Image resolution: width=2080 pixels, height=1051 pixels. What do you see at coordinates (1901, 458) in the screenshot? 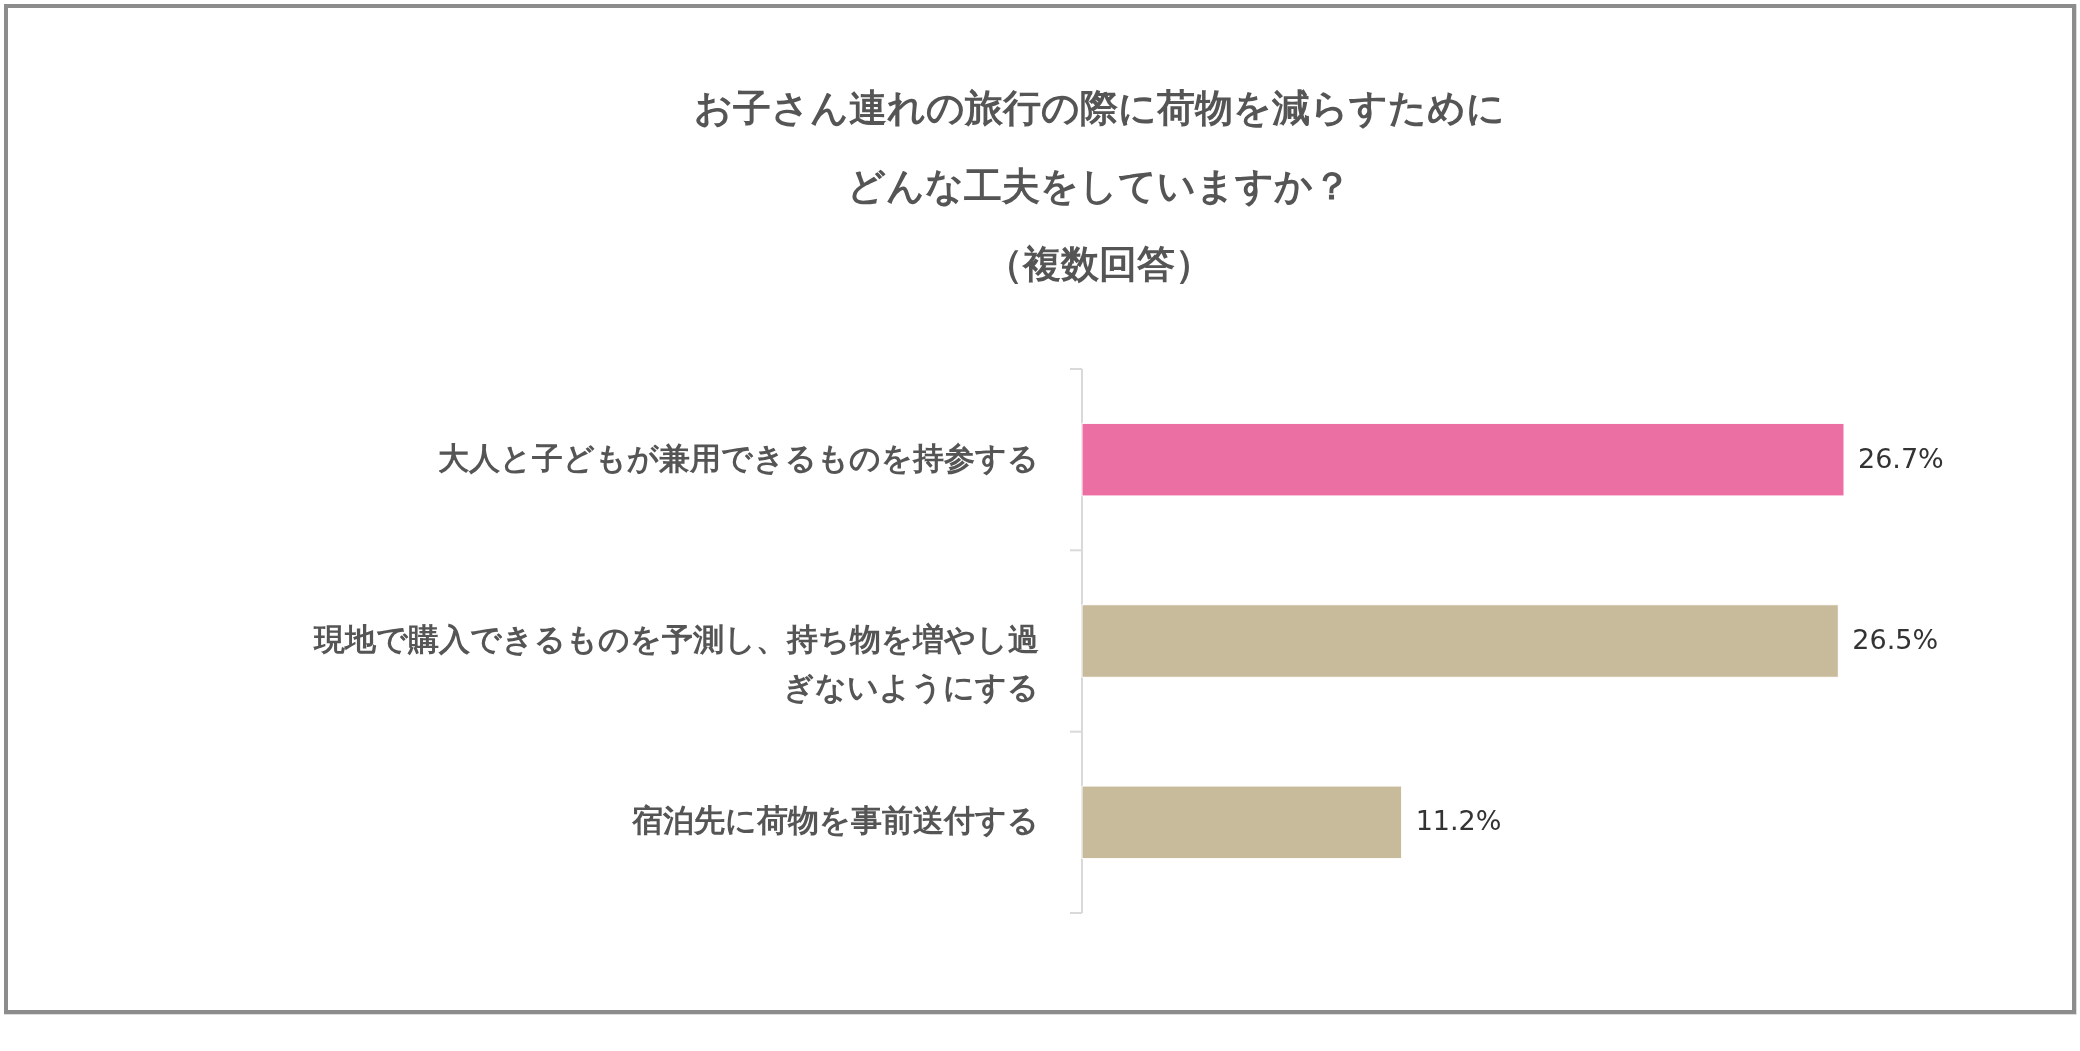
I see `data-label: 26.7%` at bounding box center [1901, 458].